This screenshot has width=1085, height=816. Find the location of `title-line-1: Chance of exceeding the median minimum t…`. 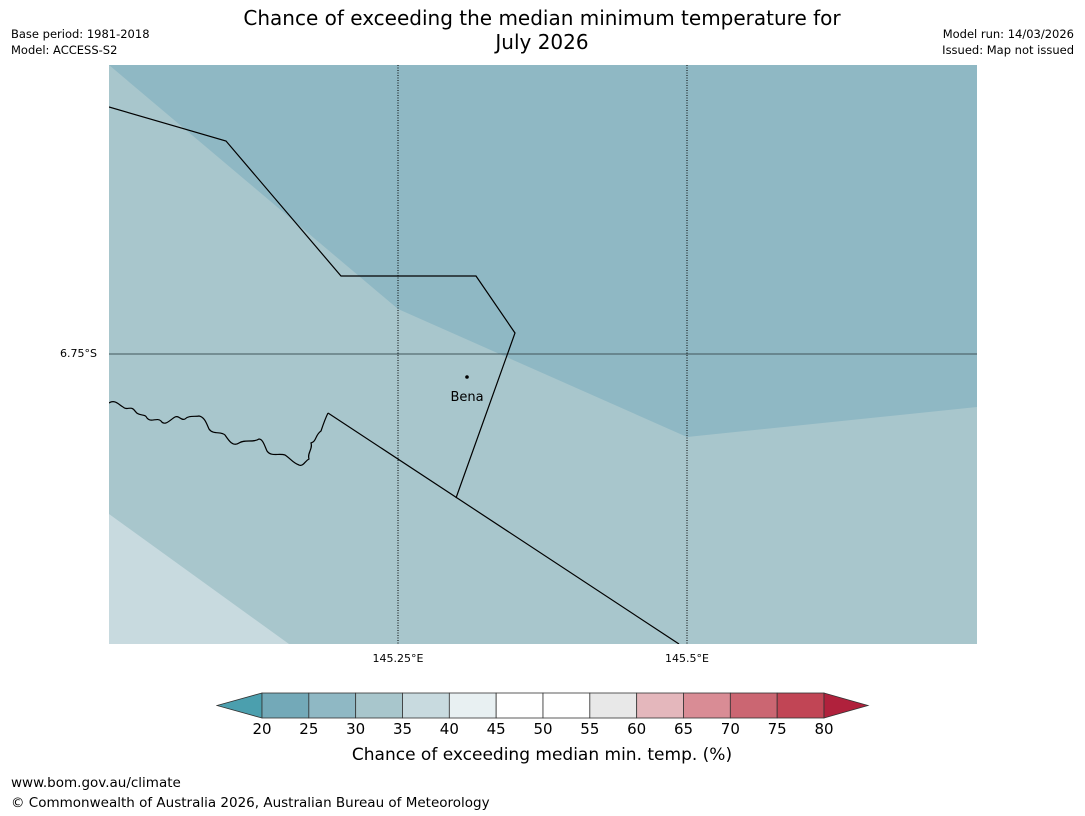

title-line-1: Chance of exceeding the median minimum t… is located at coordinates (542, 18).